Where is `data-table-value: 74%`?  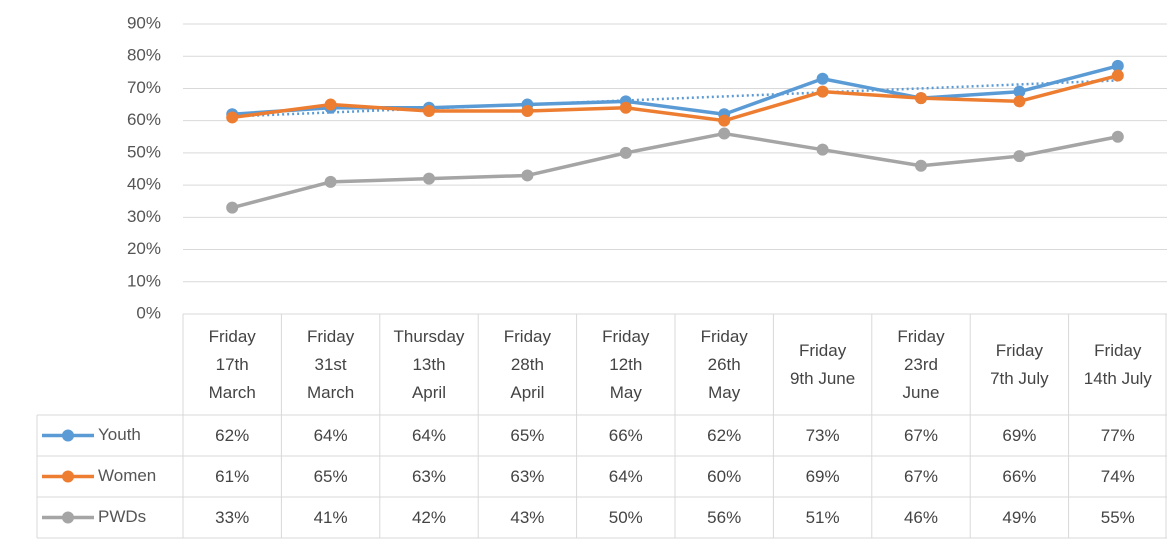
data-table-value: 74% is located at coordinates (1117, 476).